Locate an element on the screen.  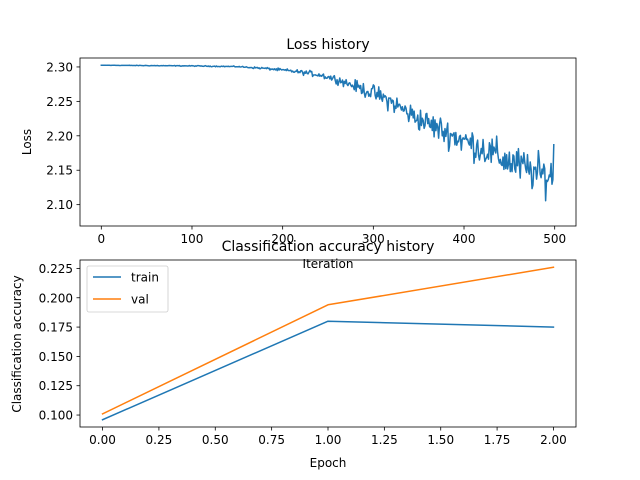
accuracy-x-tick-label: 0.25 is located at coordinates (159, 440).